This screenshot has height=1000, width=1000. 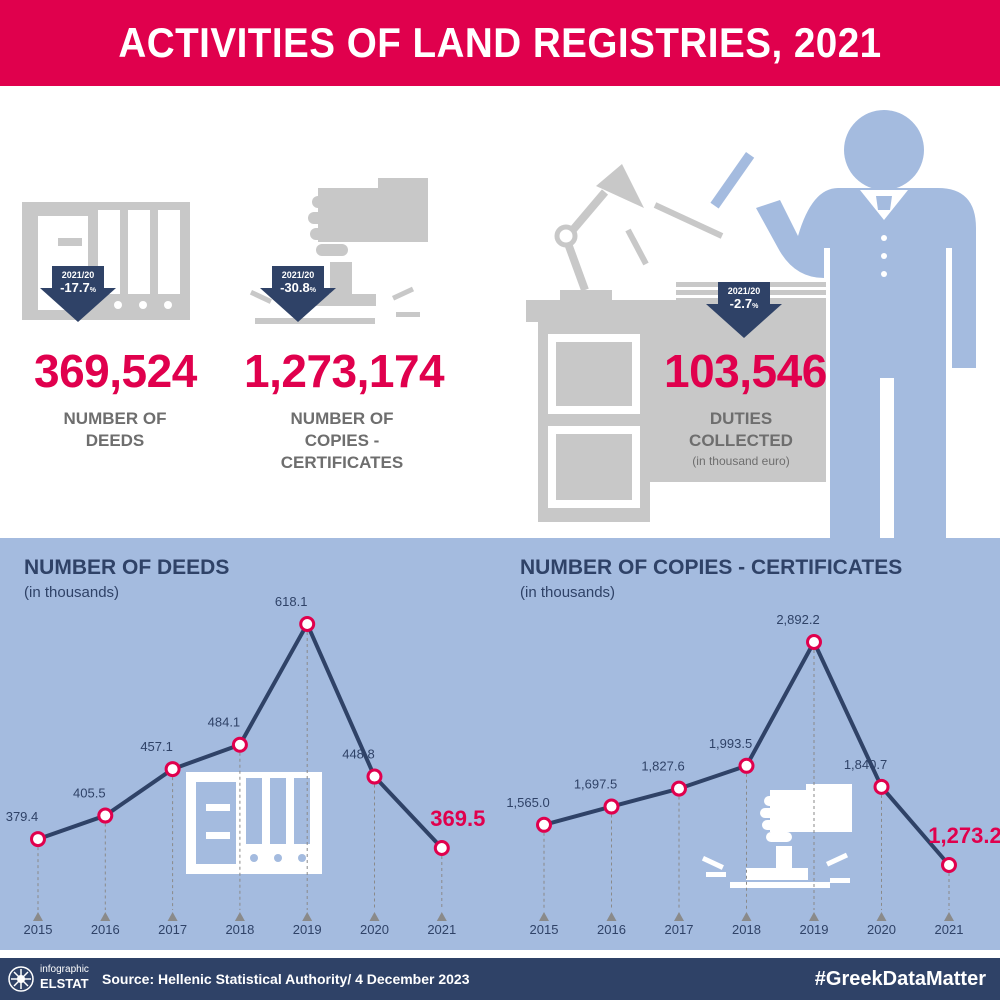 What do you see at coordinates (568, 592) in the screenshot?
I see `copies-chart-subtitle: (in thousands)` at bounding box center [568, 592].